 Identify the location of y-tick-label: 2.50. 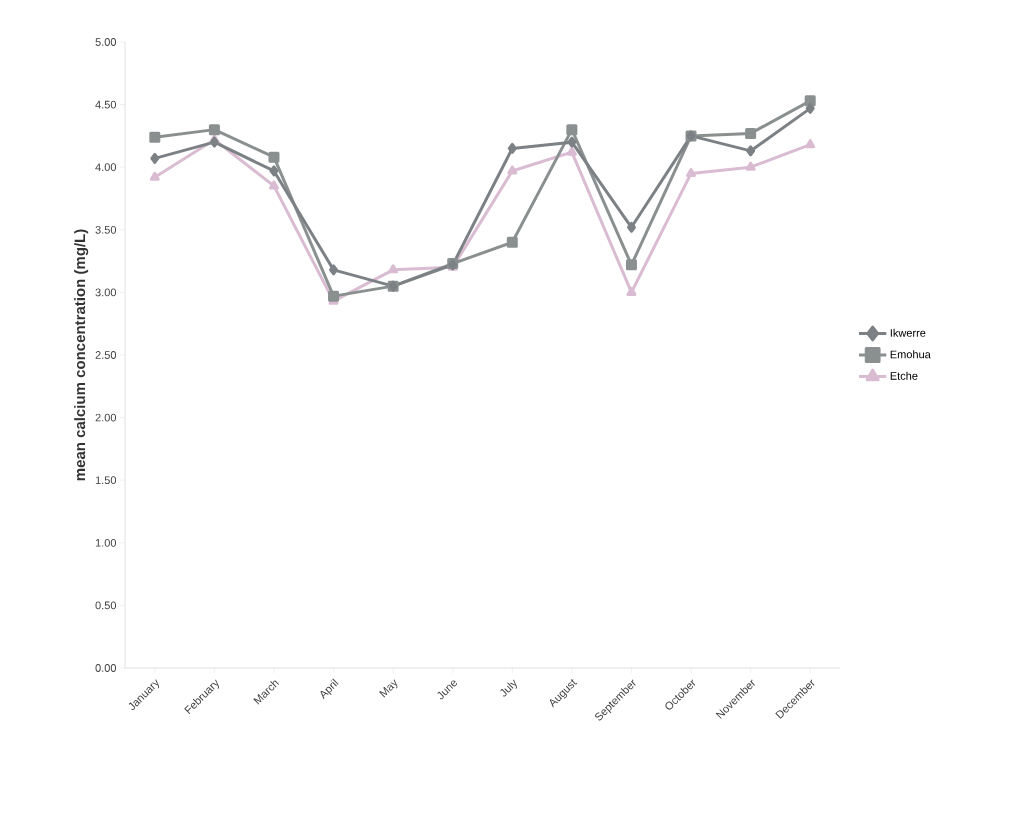
(106, 355).